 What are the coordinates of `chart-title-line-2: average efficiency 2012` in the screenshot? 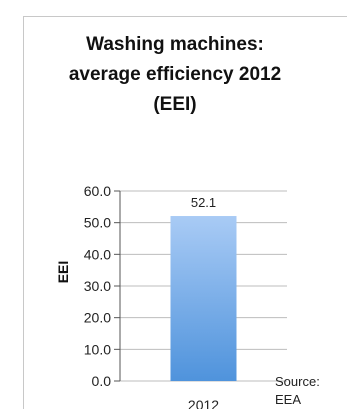 It's located at (175, 74).